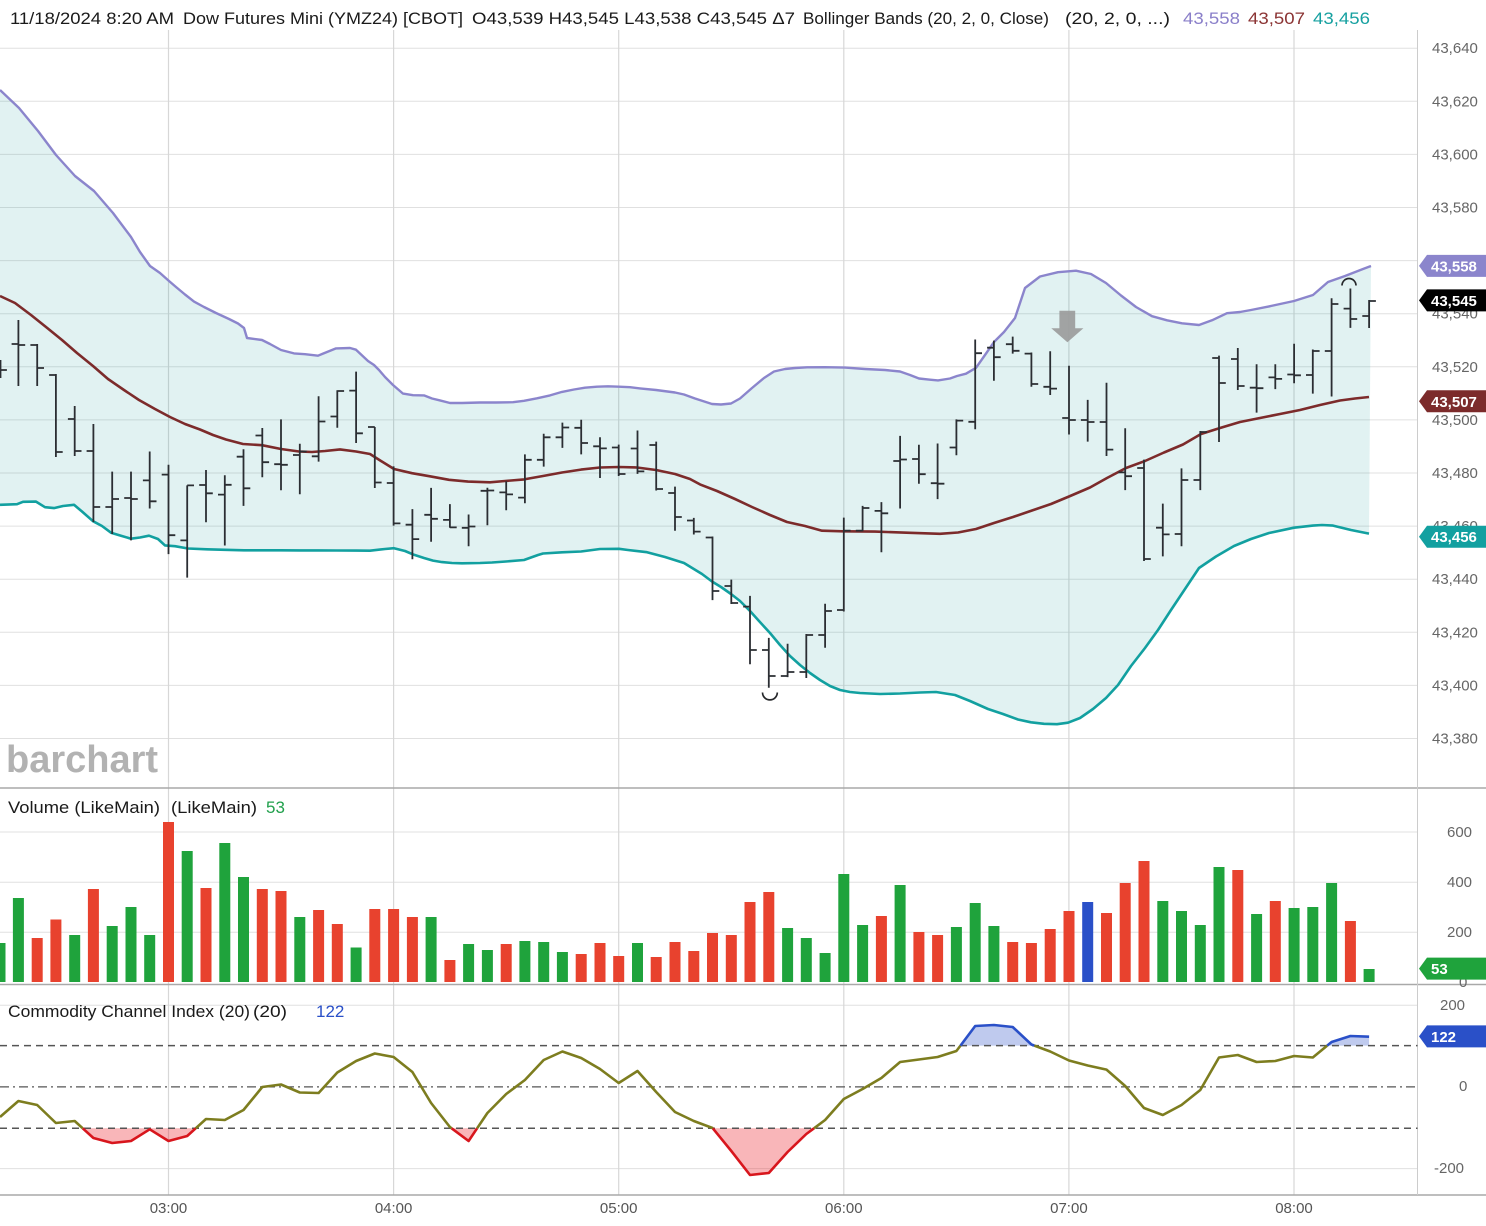  Describe the element at coordinates (84, 807) in the screenshot. I see `svg-text: Volume (LikeMain)` at that location.